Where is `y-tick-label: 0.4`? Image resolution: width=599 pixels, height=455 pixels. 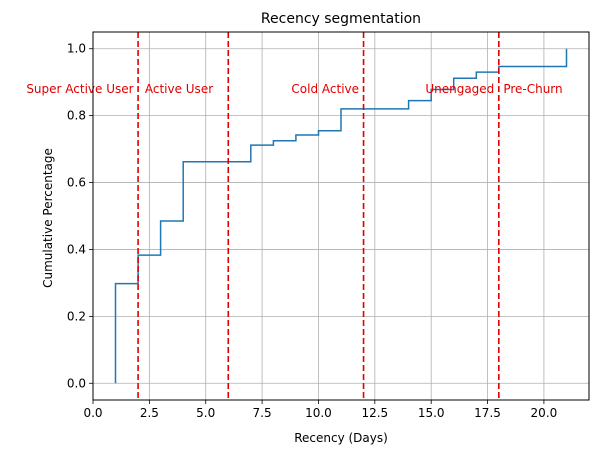
y-tick-label: 0.4 is located at coordinates (76, 249).